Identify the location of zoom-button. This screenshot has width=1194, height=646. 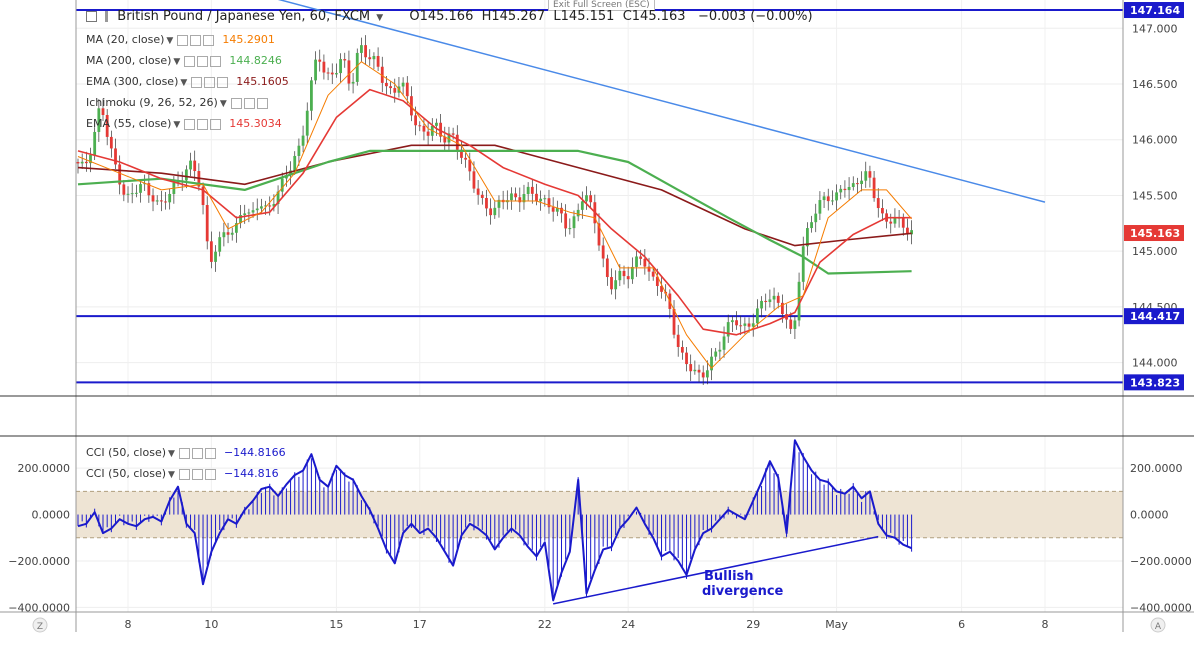
(40, 625).